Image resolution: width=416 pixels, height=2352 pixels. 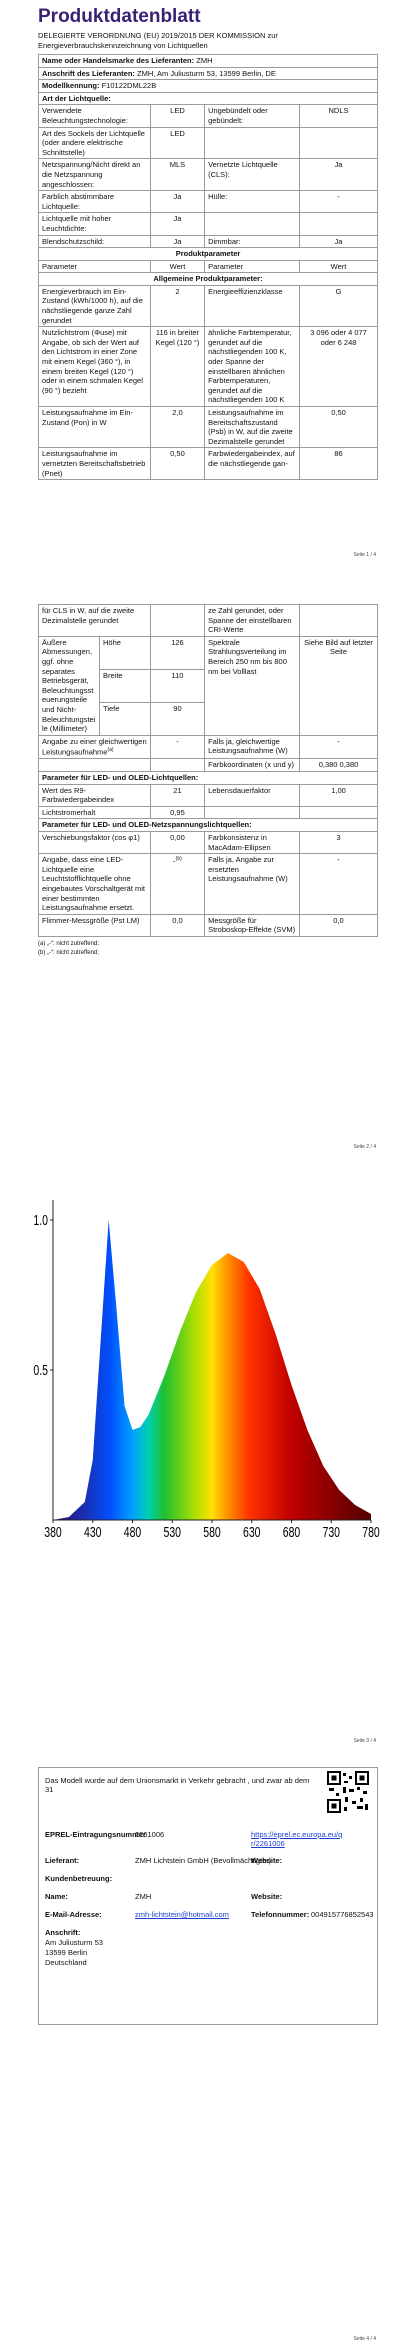 What do you see at coordinates (208, 98) in the screenshot?
I see `supplier-row: Art der Lichtquelle:` at bounding box center [208, 98].